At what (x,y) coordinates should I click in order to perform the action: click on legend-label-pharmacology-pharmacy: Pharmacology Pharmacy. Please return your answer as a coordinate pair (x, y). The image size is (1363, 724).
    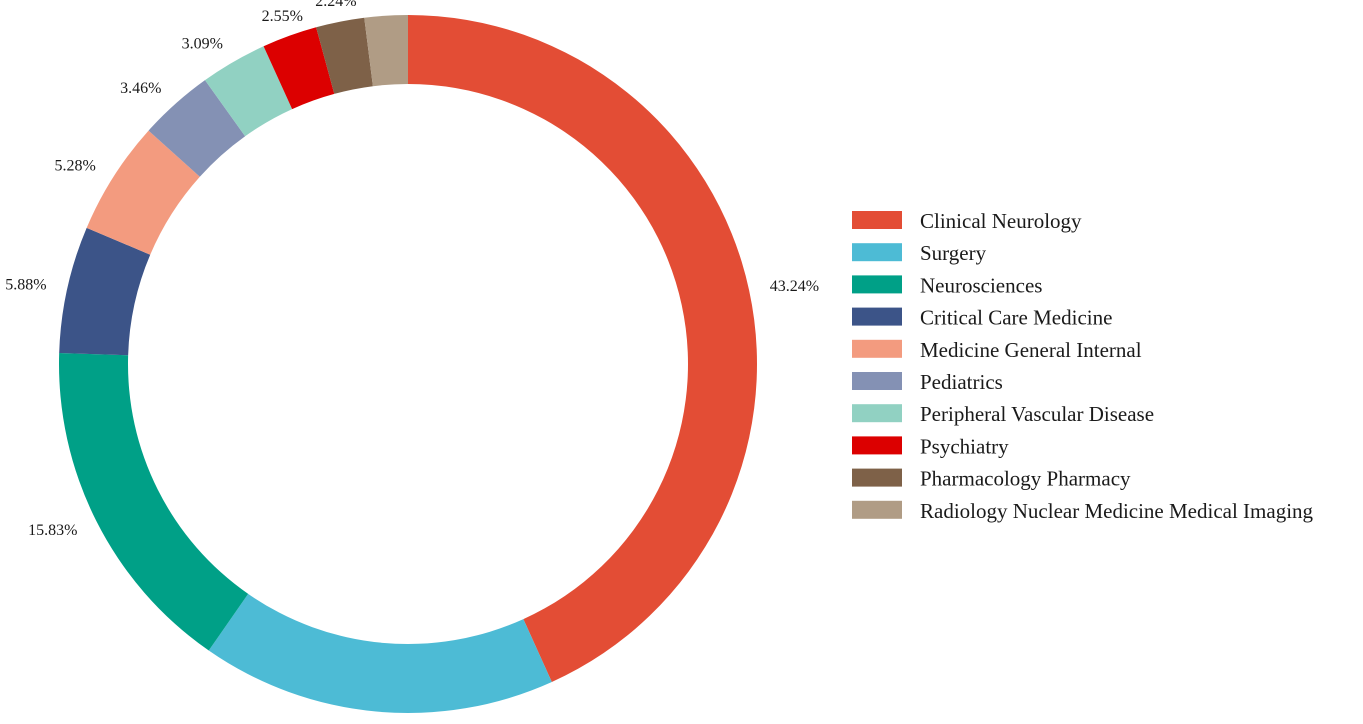
    Looking at the image, I should click on (1025, 479).